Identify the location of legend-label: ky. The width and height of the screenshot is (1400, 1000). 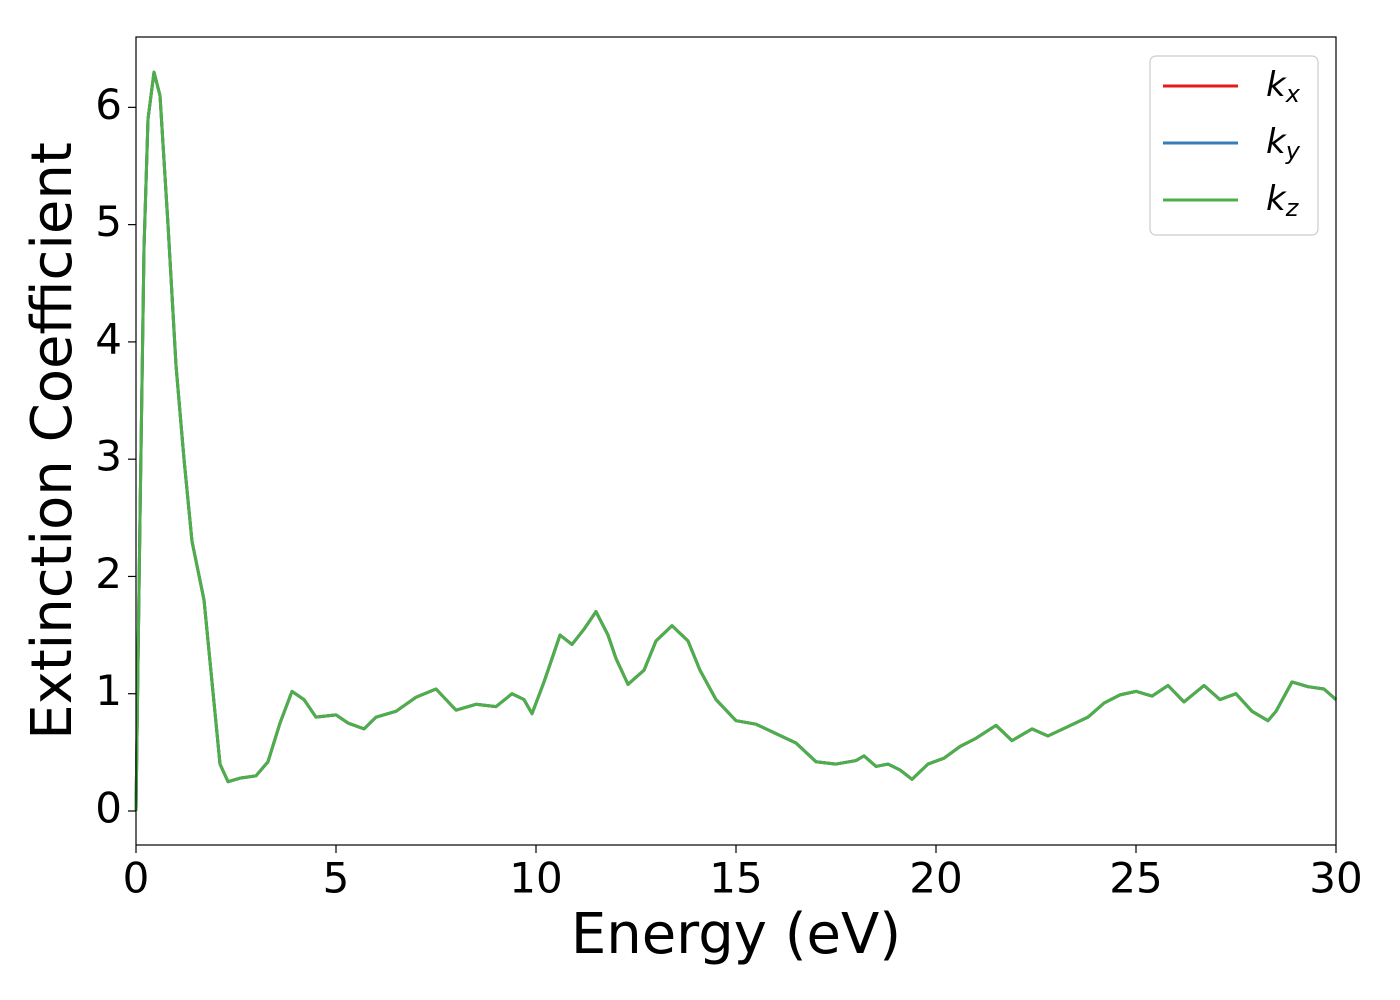
(1283, 144).